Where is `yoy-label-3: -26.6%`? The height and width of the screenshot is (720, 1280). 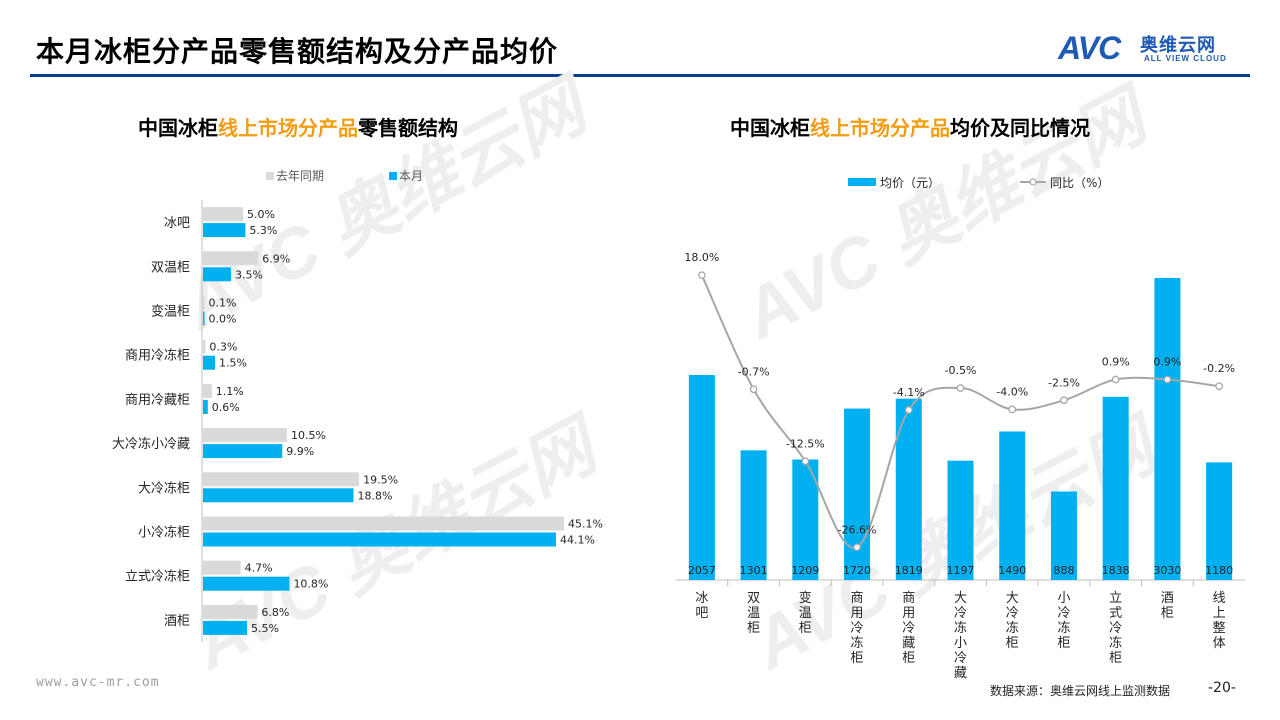 yoy-label-3: -26.6% is located at coordinates (857, 529).